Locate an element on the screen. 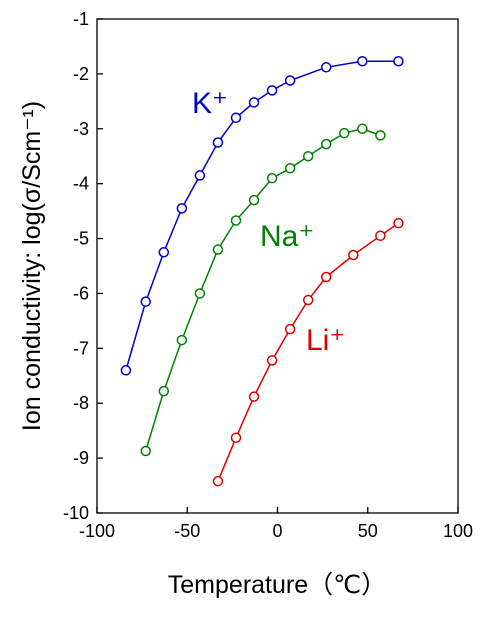  series-label-k: K⁺ is located at coordinates (210, 103).